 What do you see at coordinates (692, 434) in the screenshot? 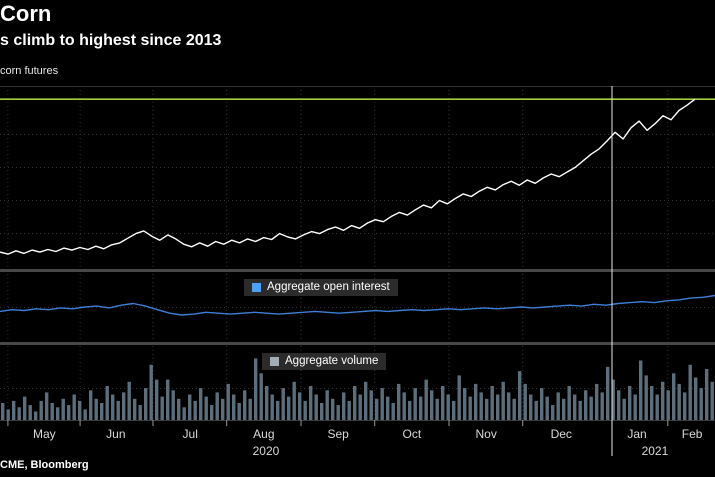
I see `x-axis-month-feb: Feb` at bounding box center [692, 434].